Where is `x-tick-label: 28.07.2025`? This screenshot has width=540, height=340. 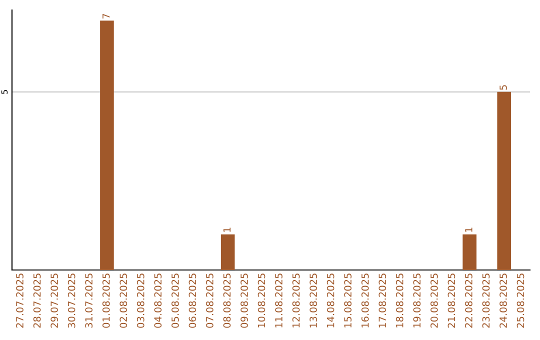
x-tick-label: 28.07.2025 is located at coordinates (37, 301).